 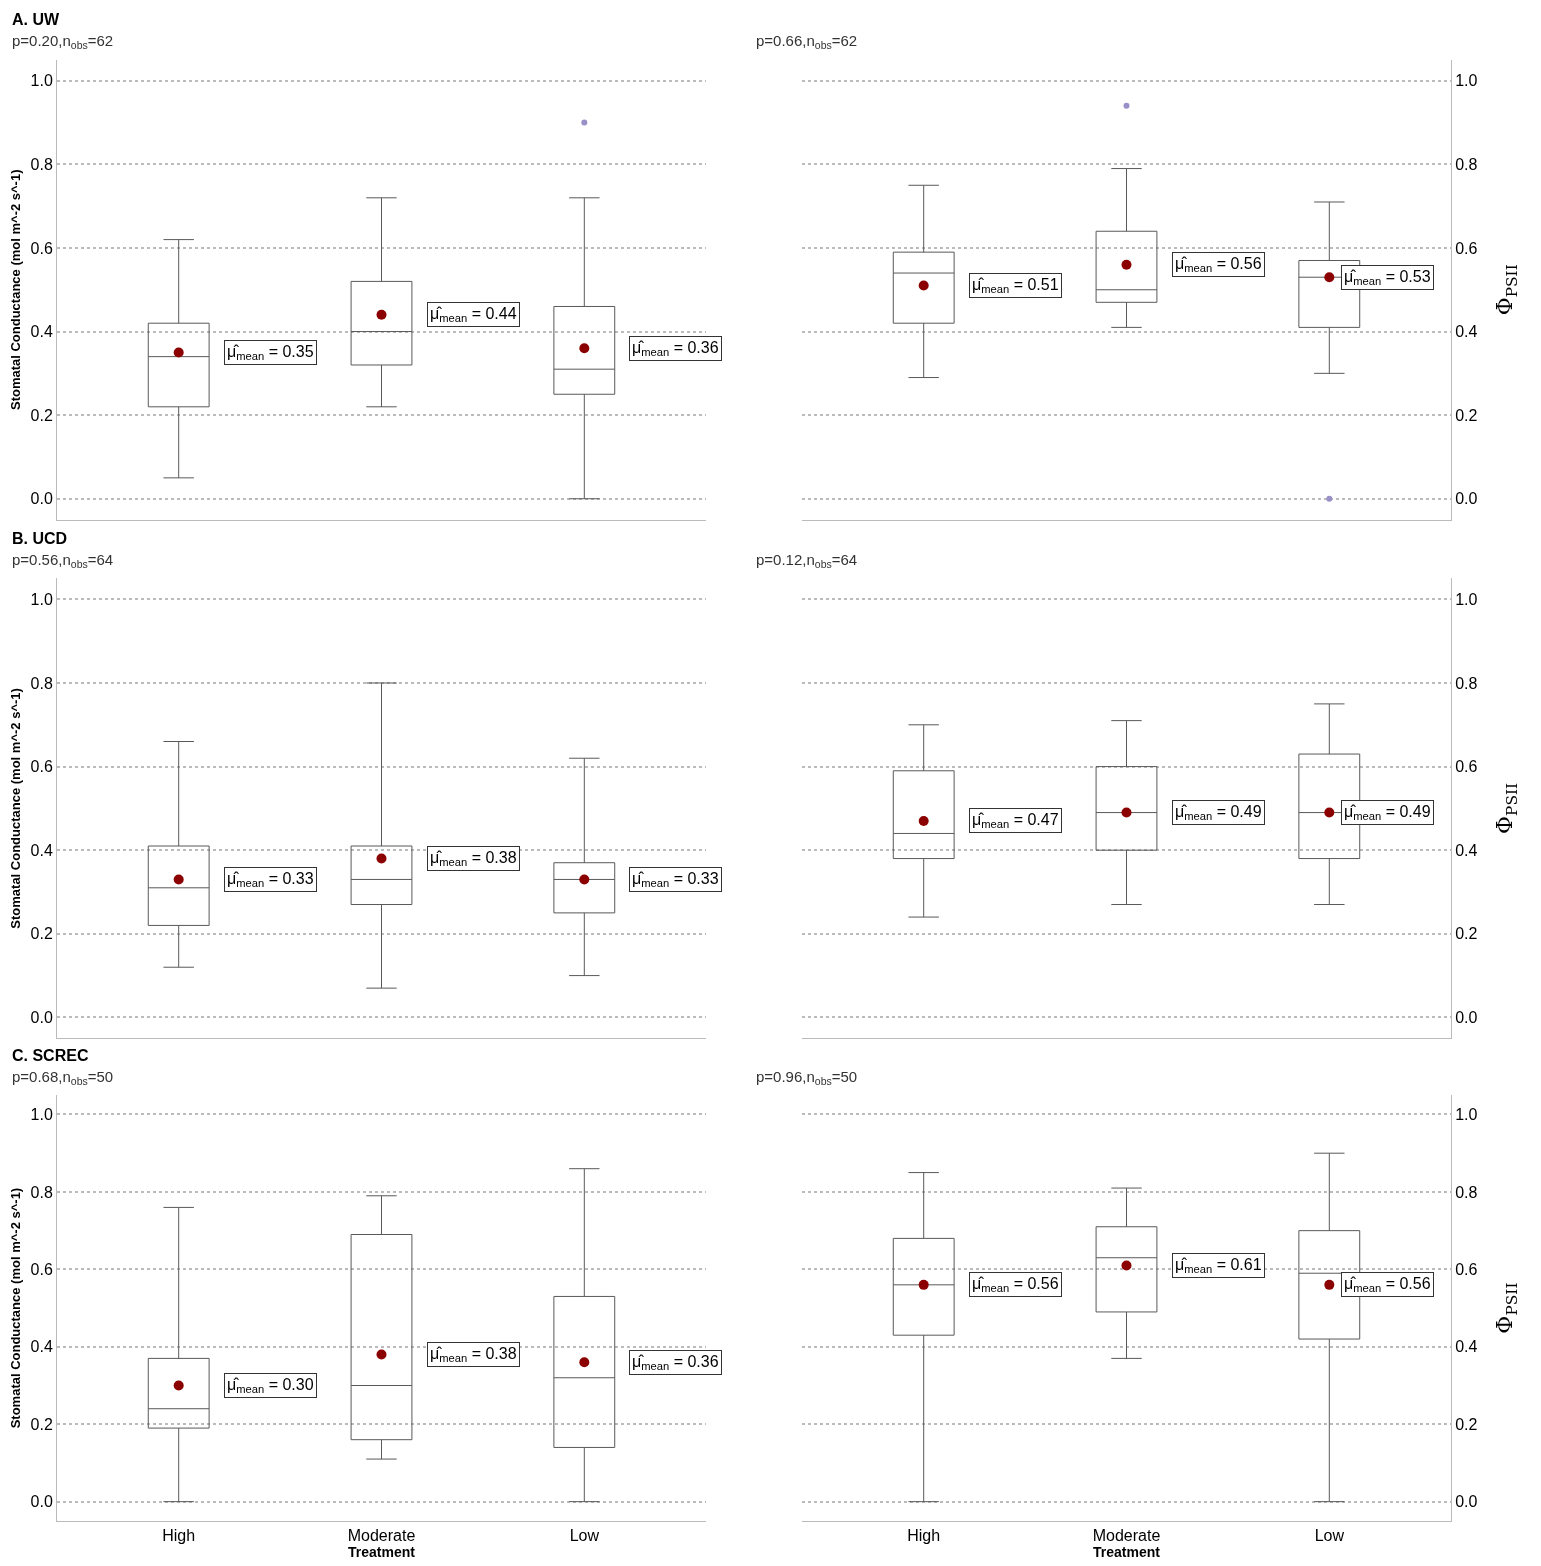 What do you see at coordinates (50, 1055) in the screenshot?
I see `chart-title: C. SCREC` at bounding box center [50, 1055].